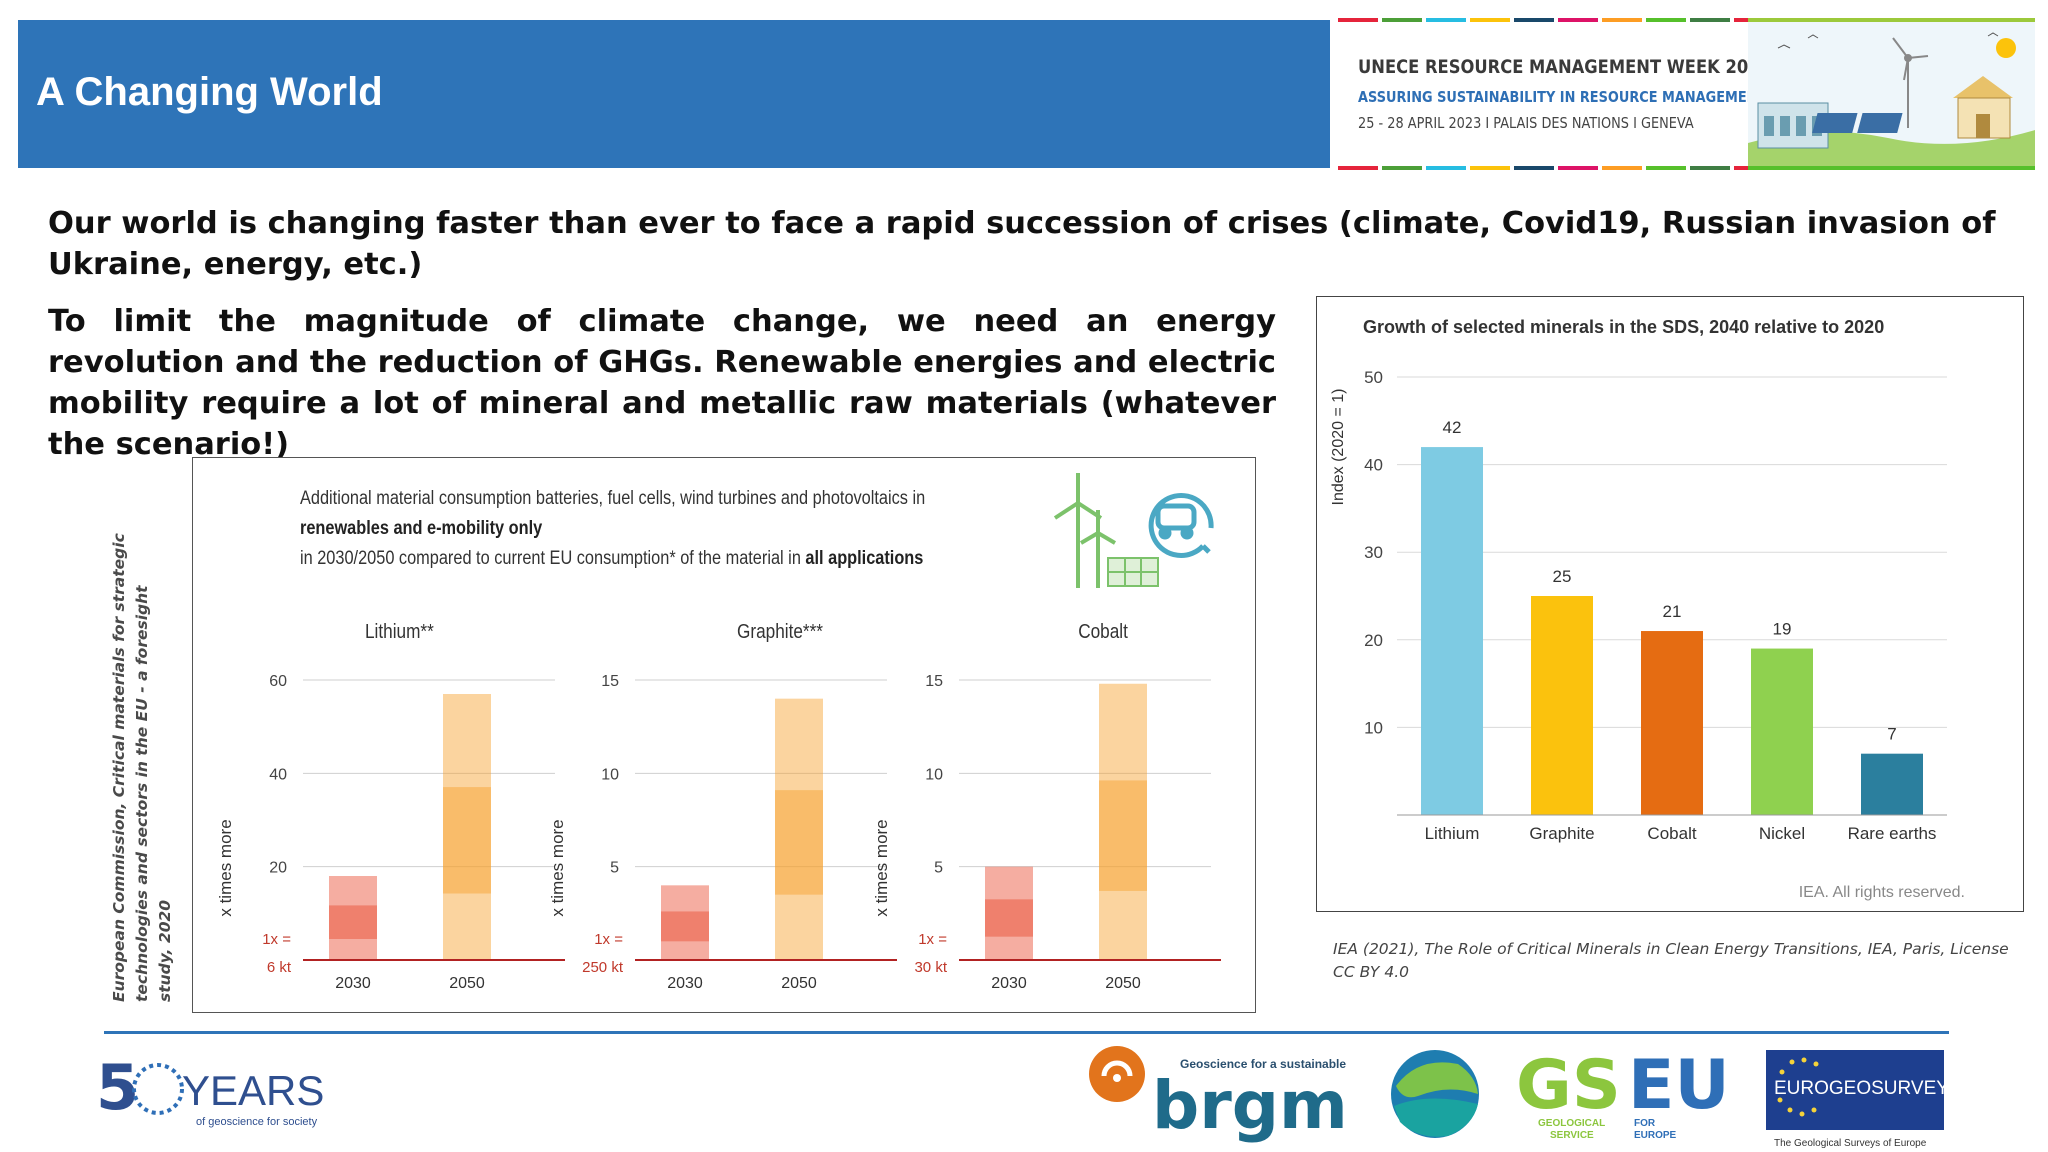 Image resolution: width=2048 pixels, height=1152 pixels. I want to click on svg-text: YEARS, so click(253, 1090).